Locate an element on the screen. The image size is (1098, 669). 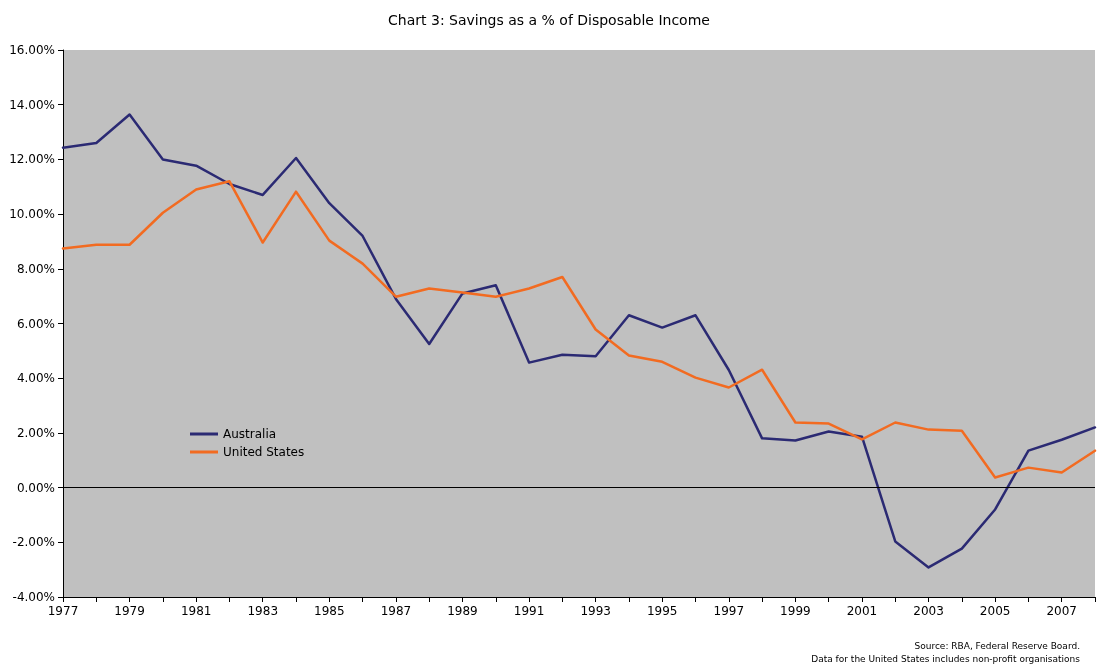
x-tick-label: 2001 is located at coordinates (862, 611).